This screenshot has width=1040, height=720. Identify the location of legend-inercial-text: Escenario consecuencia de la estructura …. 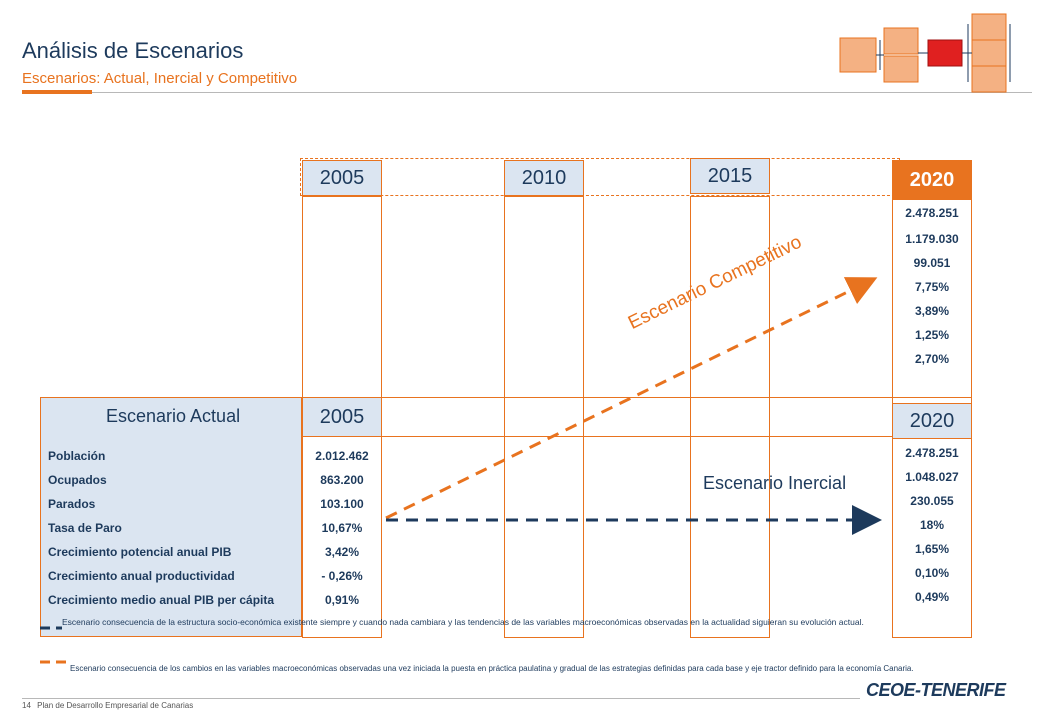
(463, 622).